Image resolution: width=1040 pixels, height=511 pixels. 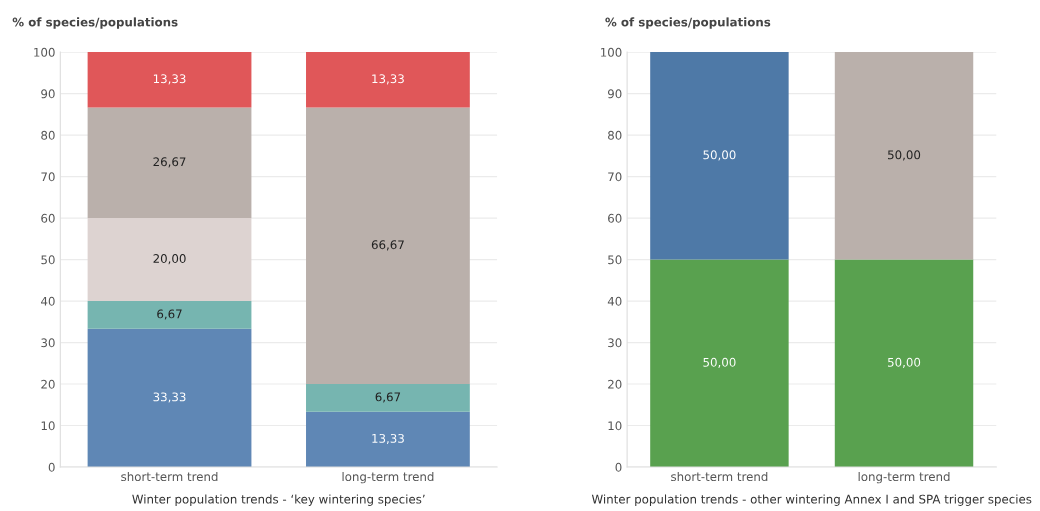 What do you see at coordinates (278, 500) in the screenshot?
I see `x-axis-title: Winter population trends - ‘key wintering species’` at bounding box center [278, 500].